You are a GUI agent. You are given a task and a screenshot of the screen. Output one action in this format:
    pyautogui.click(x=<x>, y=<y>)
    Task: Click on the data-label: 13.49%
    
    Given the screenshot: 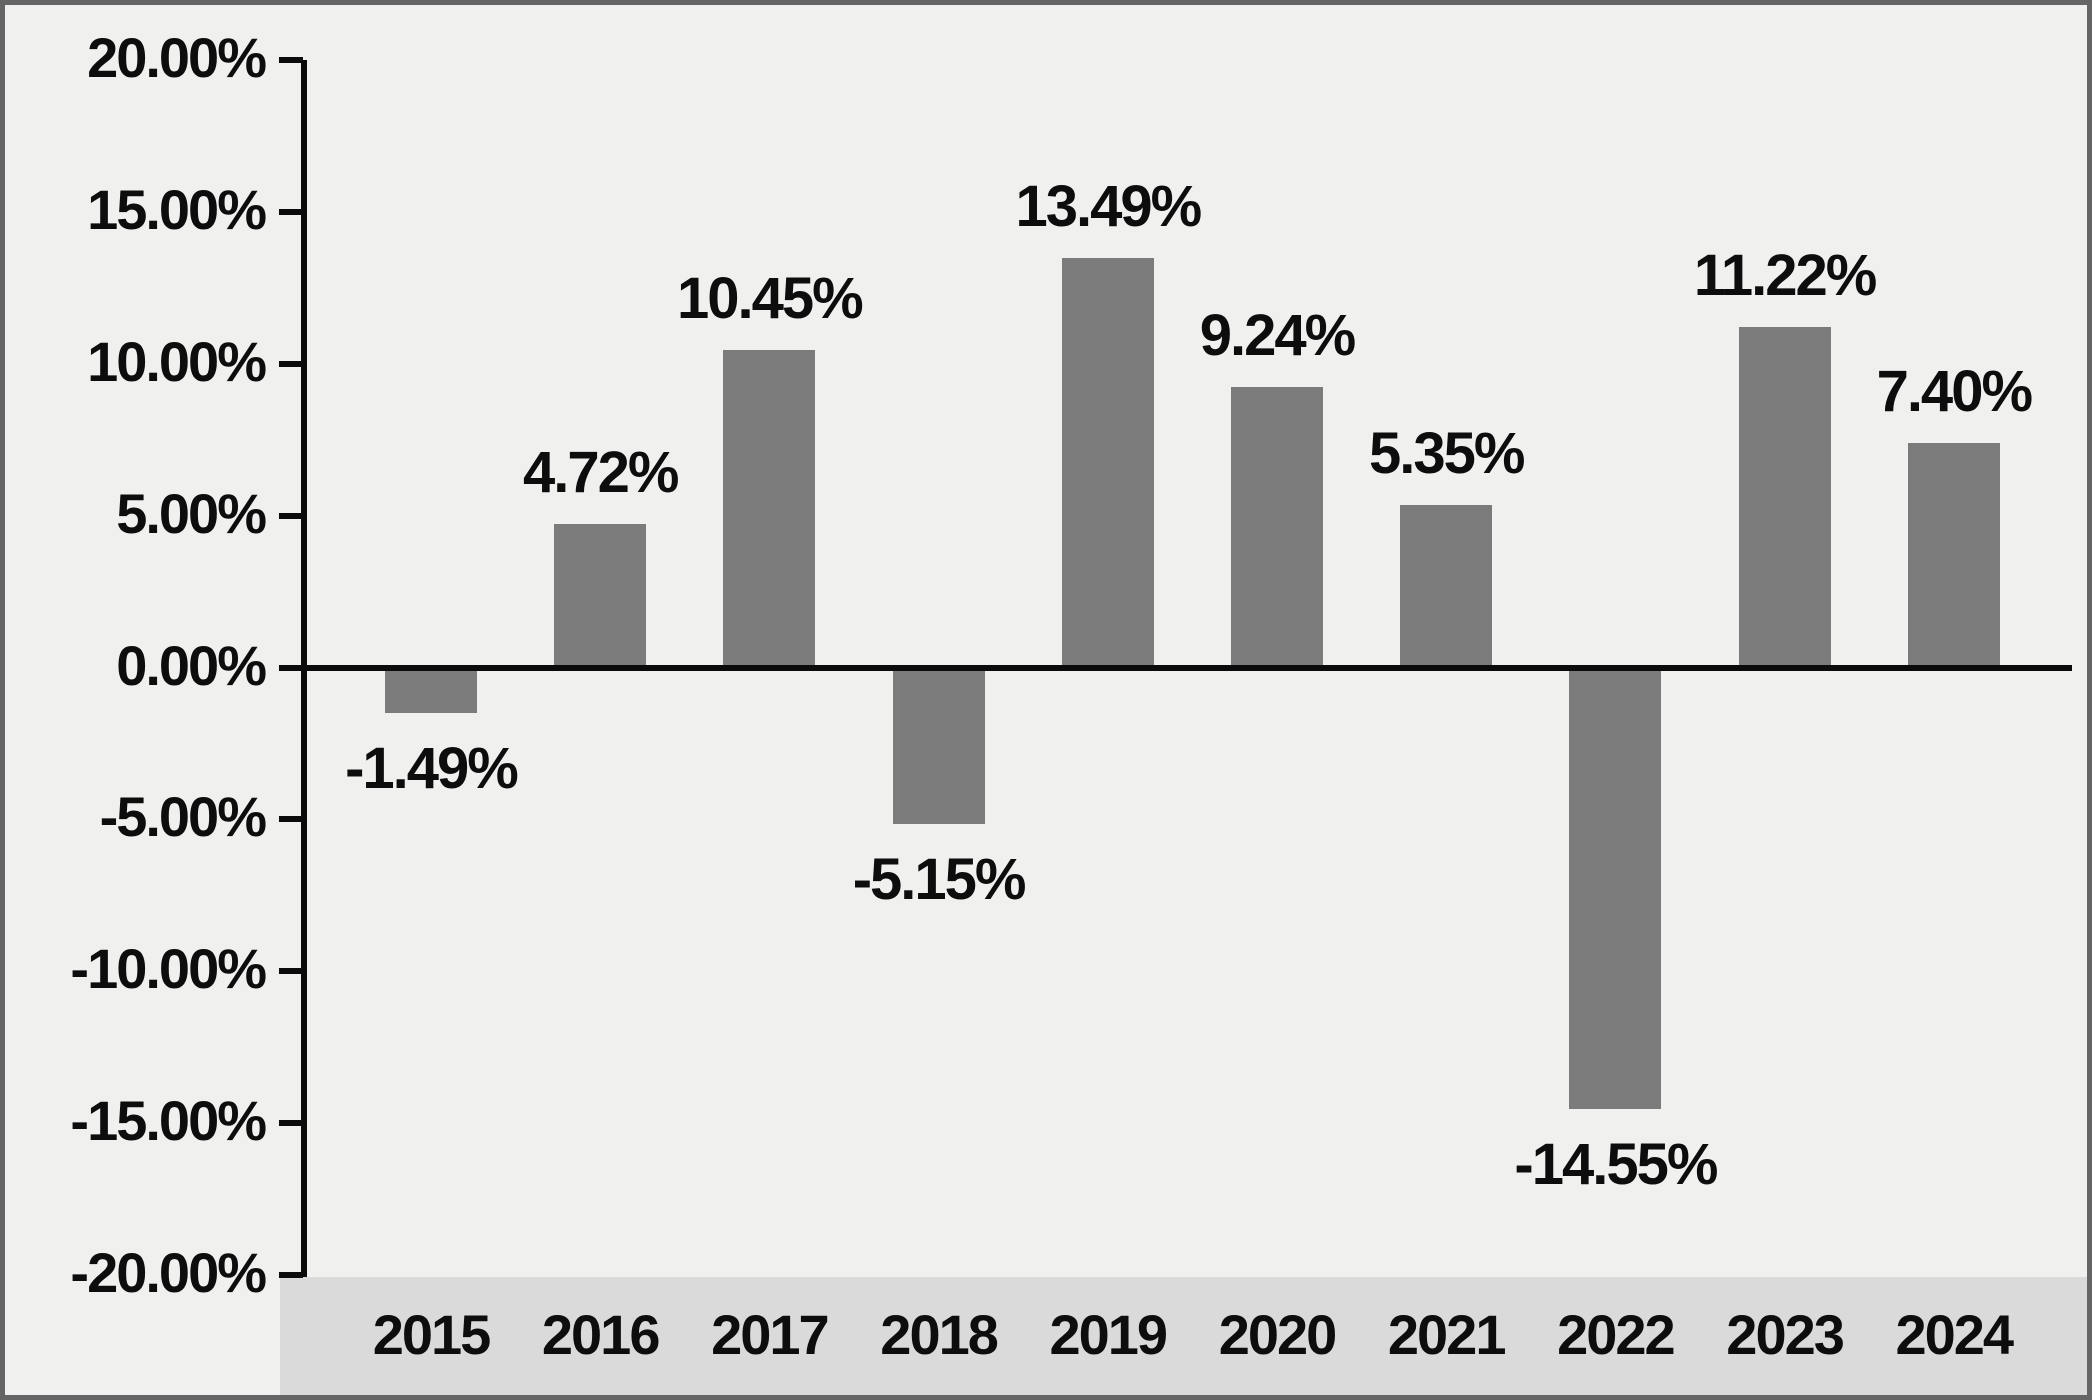 What is the action you would take?
    pyautogui.click(x=1108, y=206)
    